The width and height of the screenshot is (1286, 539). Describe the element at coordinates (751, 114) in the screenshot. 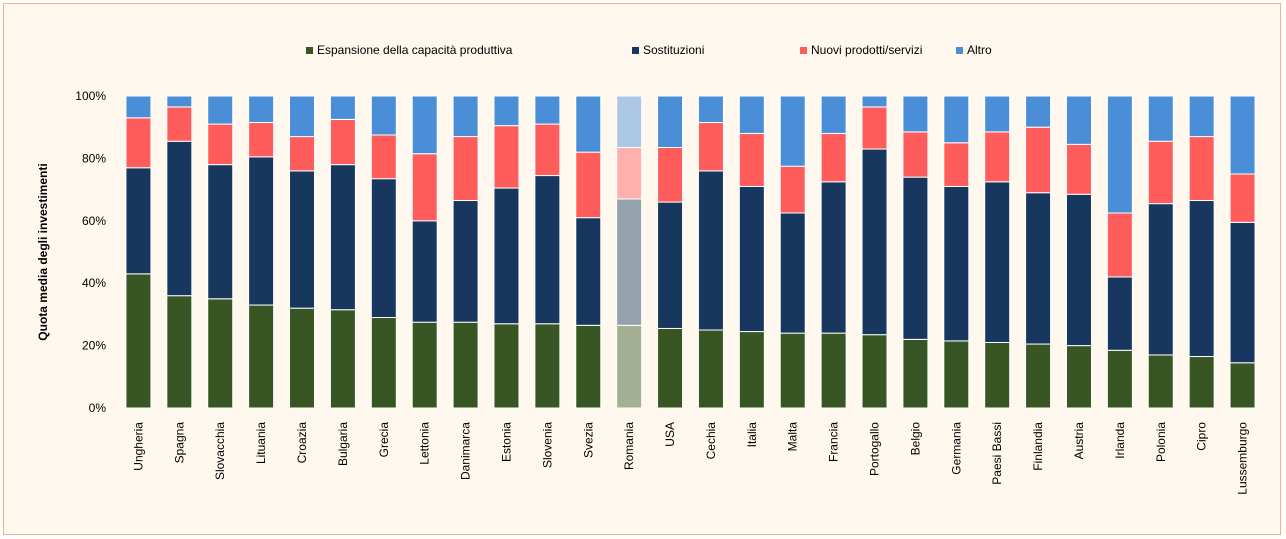

I see `bar-italia-altro` at that location.